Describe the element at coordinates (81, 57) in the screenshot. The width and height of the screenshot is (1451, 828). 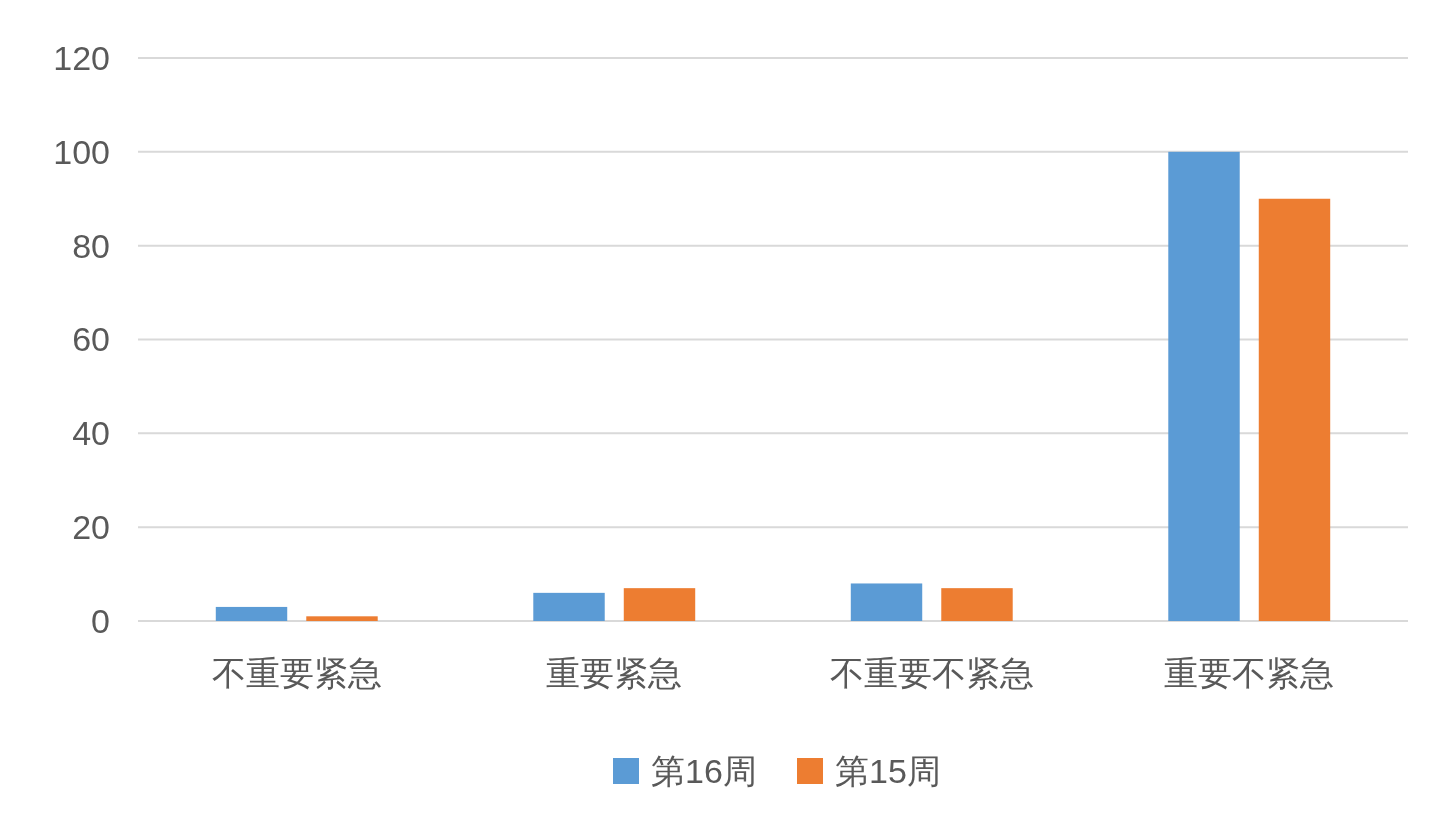
I see `y-tick-label: 120` at that location.